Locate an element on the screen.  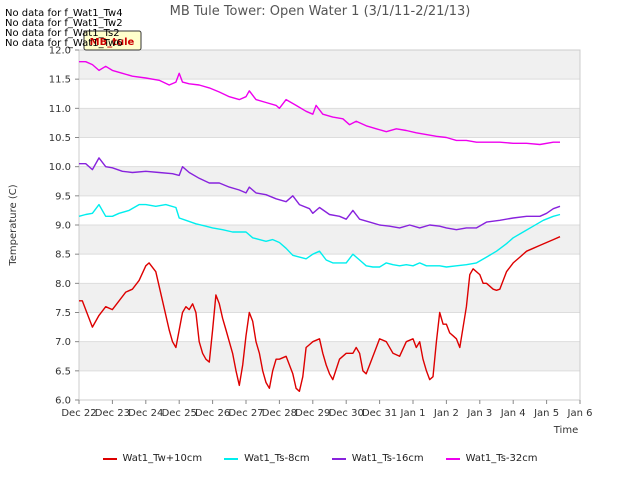
legend-label: Wat1_Tw+10cm is located at coordinates (162, 458).